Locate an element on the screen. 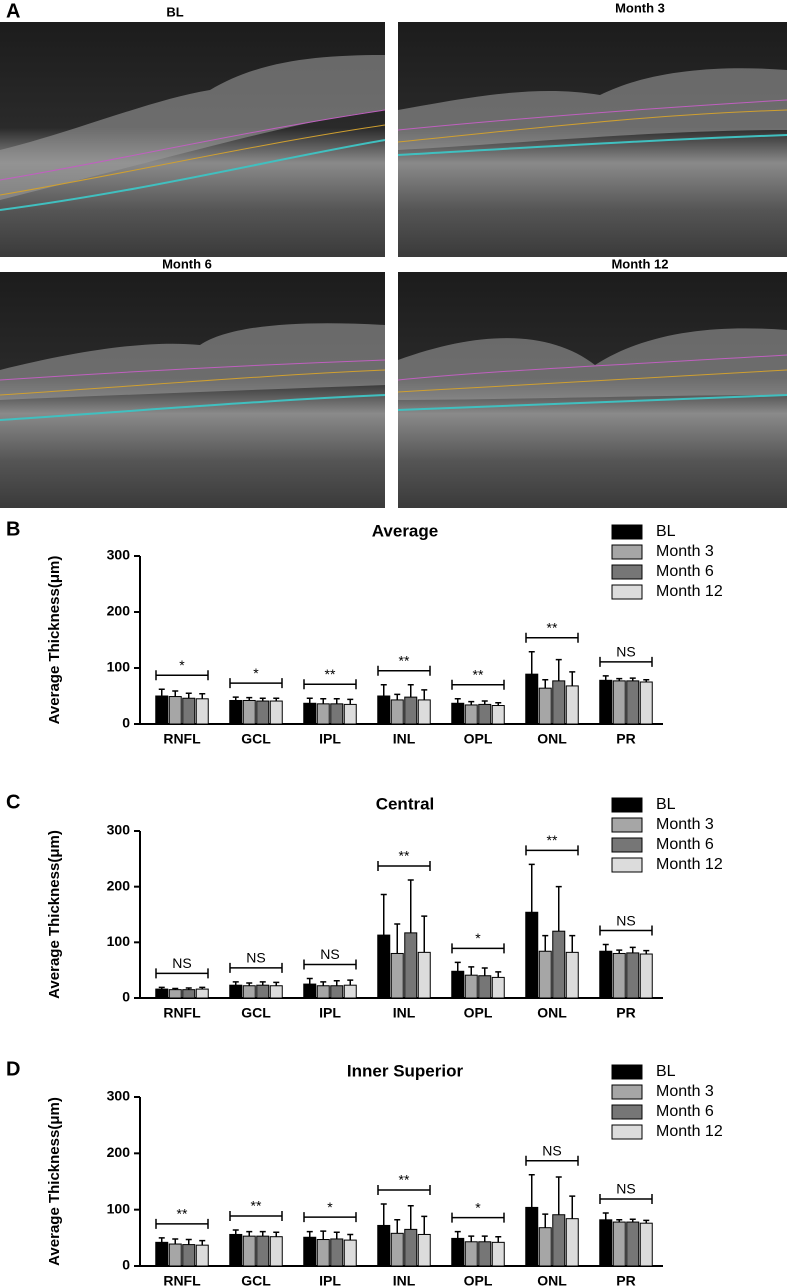 The height and width of the screenshot is (1286, 787). legend-label: Month 6 is located at coordinates (685, 844).